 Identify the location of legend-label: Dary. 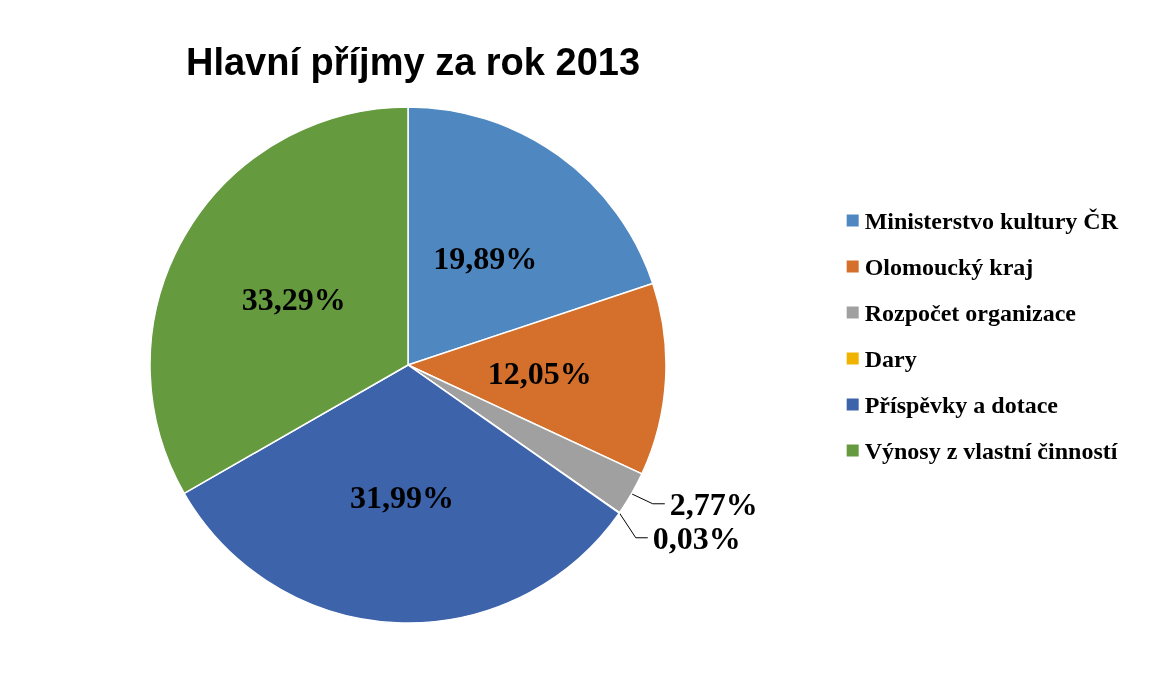
(890, 358).